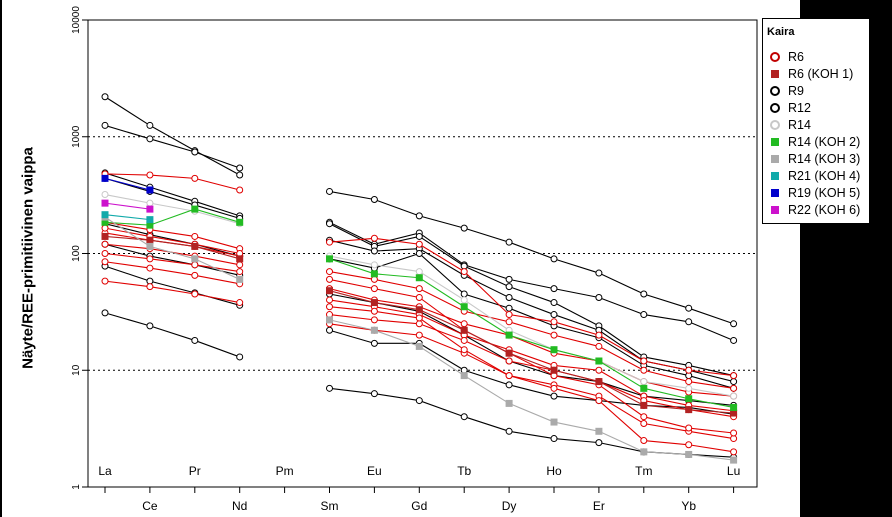  Describe the element at coordinates (374, 471) in the screenshot. I see `x-label-inner: Eu` at that location.